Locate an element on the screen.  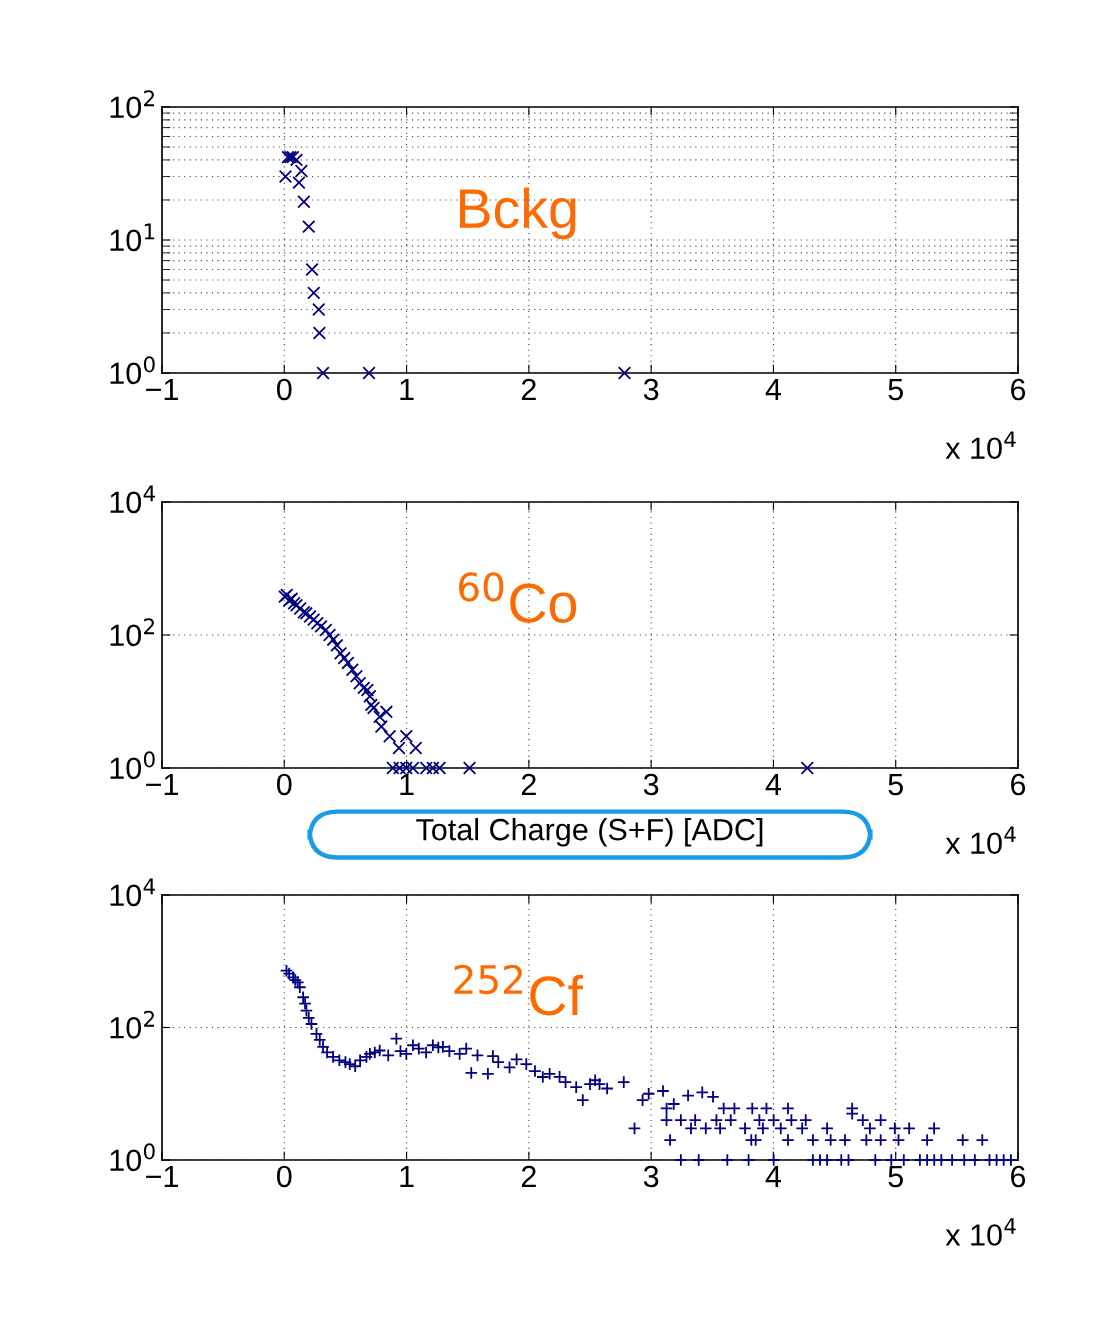
y-tick-label: 10$^{1}$ is located at coordinates (132, 237).